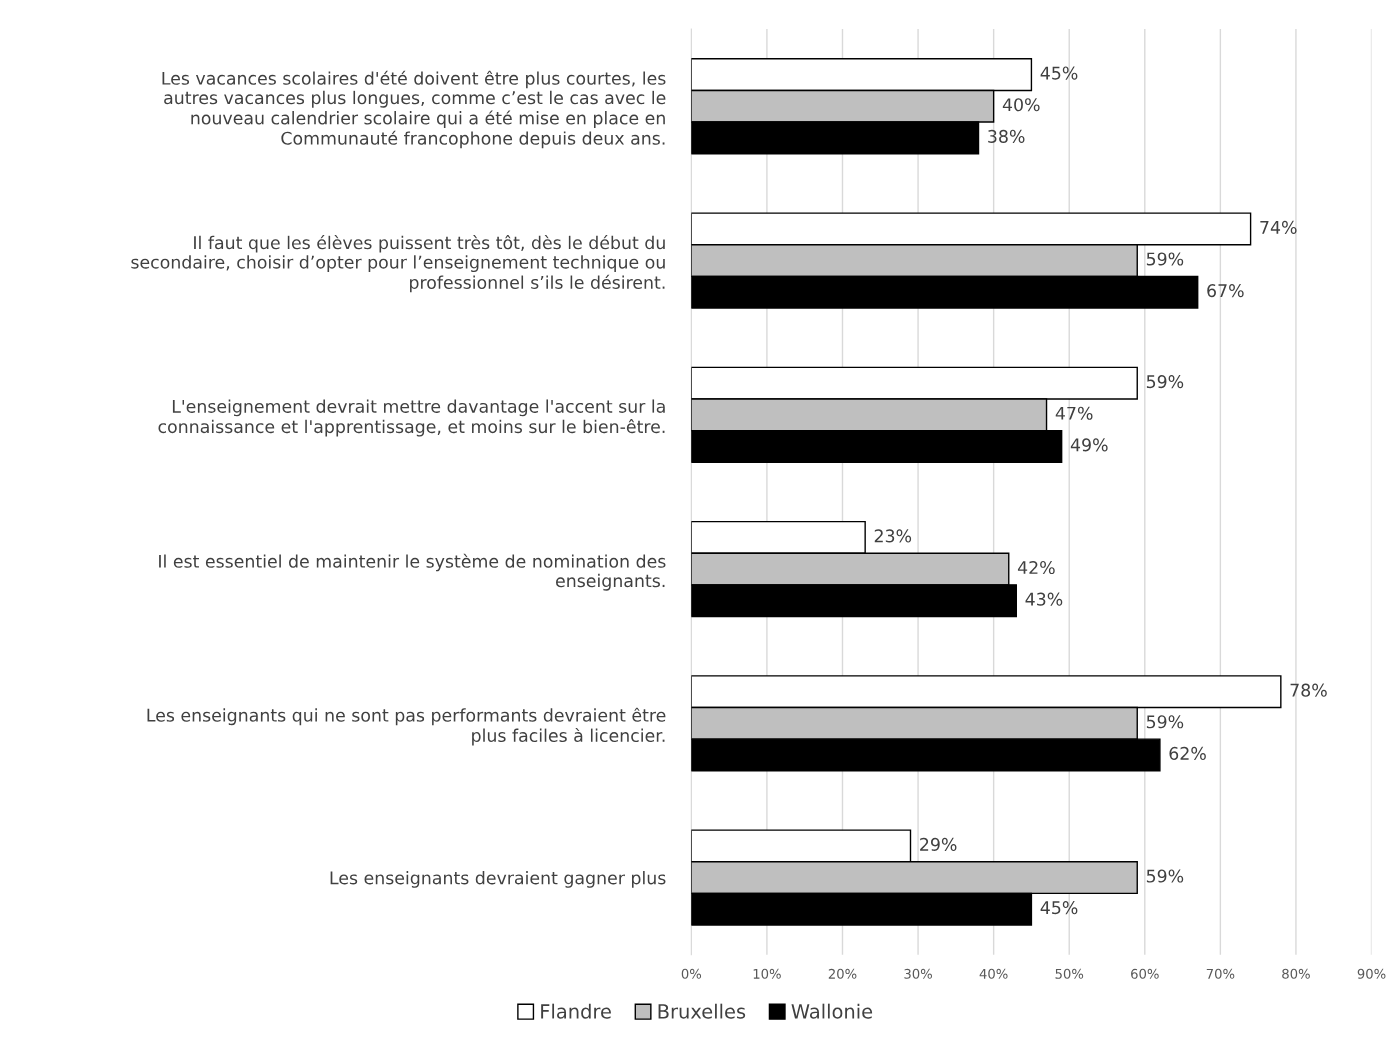  Describe the element at coordinates (1308, 690) in the screenshot. I see `data-label: 78%` at that location.